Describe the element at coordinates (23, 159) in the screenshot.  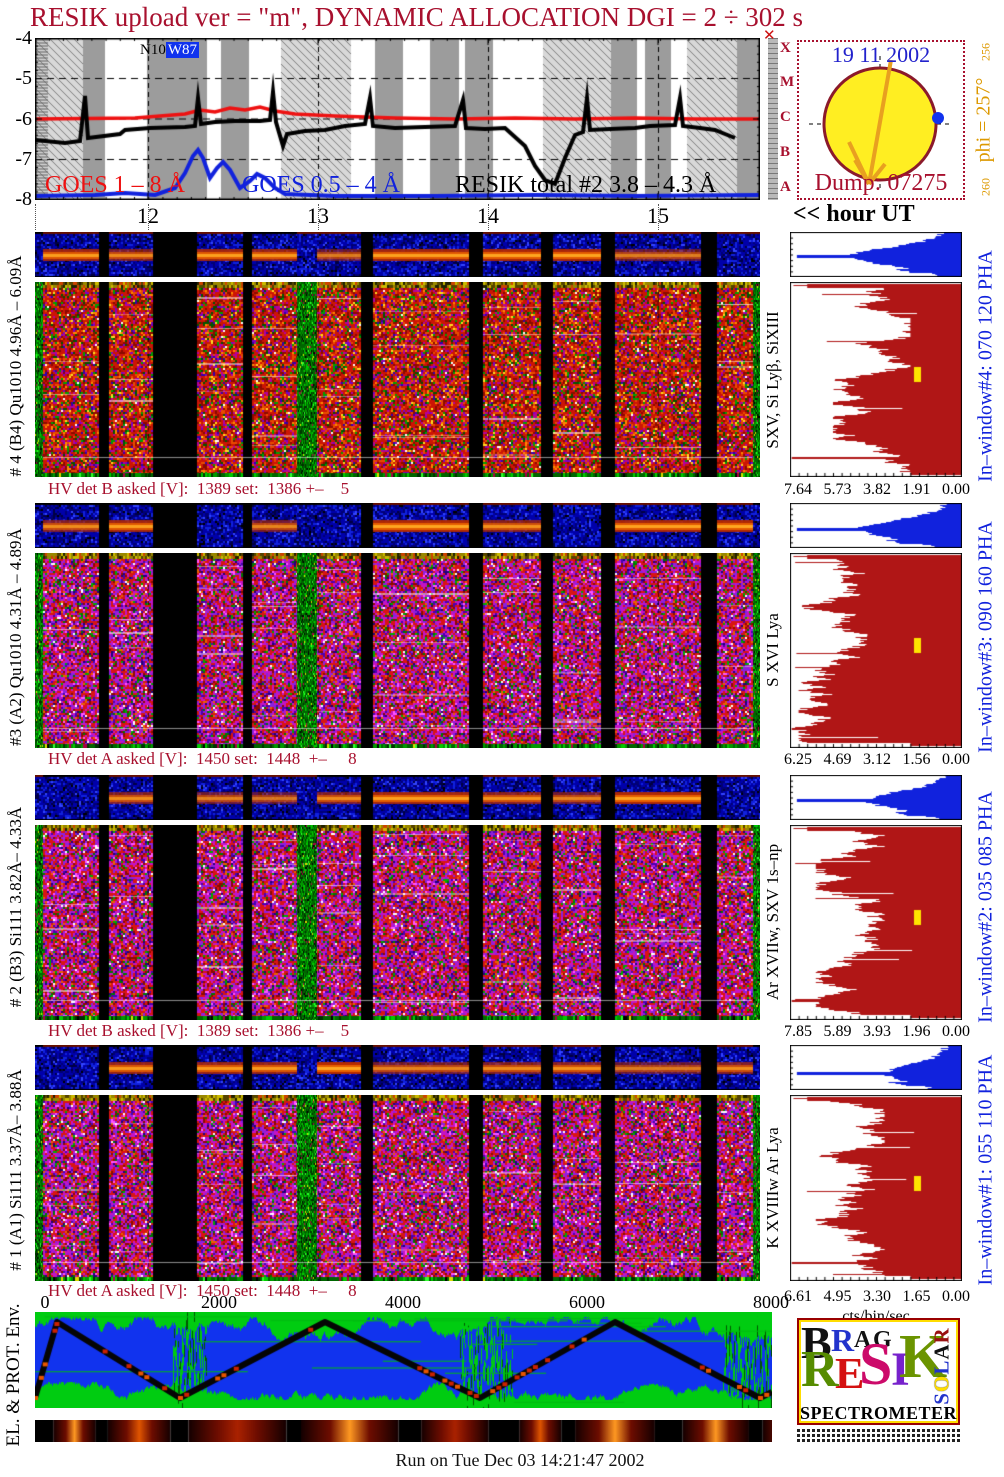
I see `goes-ytick: -7` at that location.